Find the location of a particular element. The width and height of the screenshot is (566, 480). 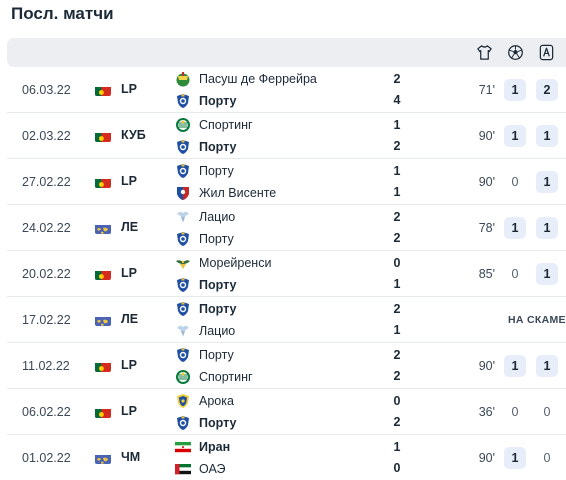

home-team-name: Морейренси is located at coordinates (235, 263).